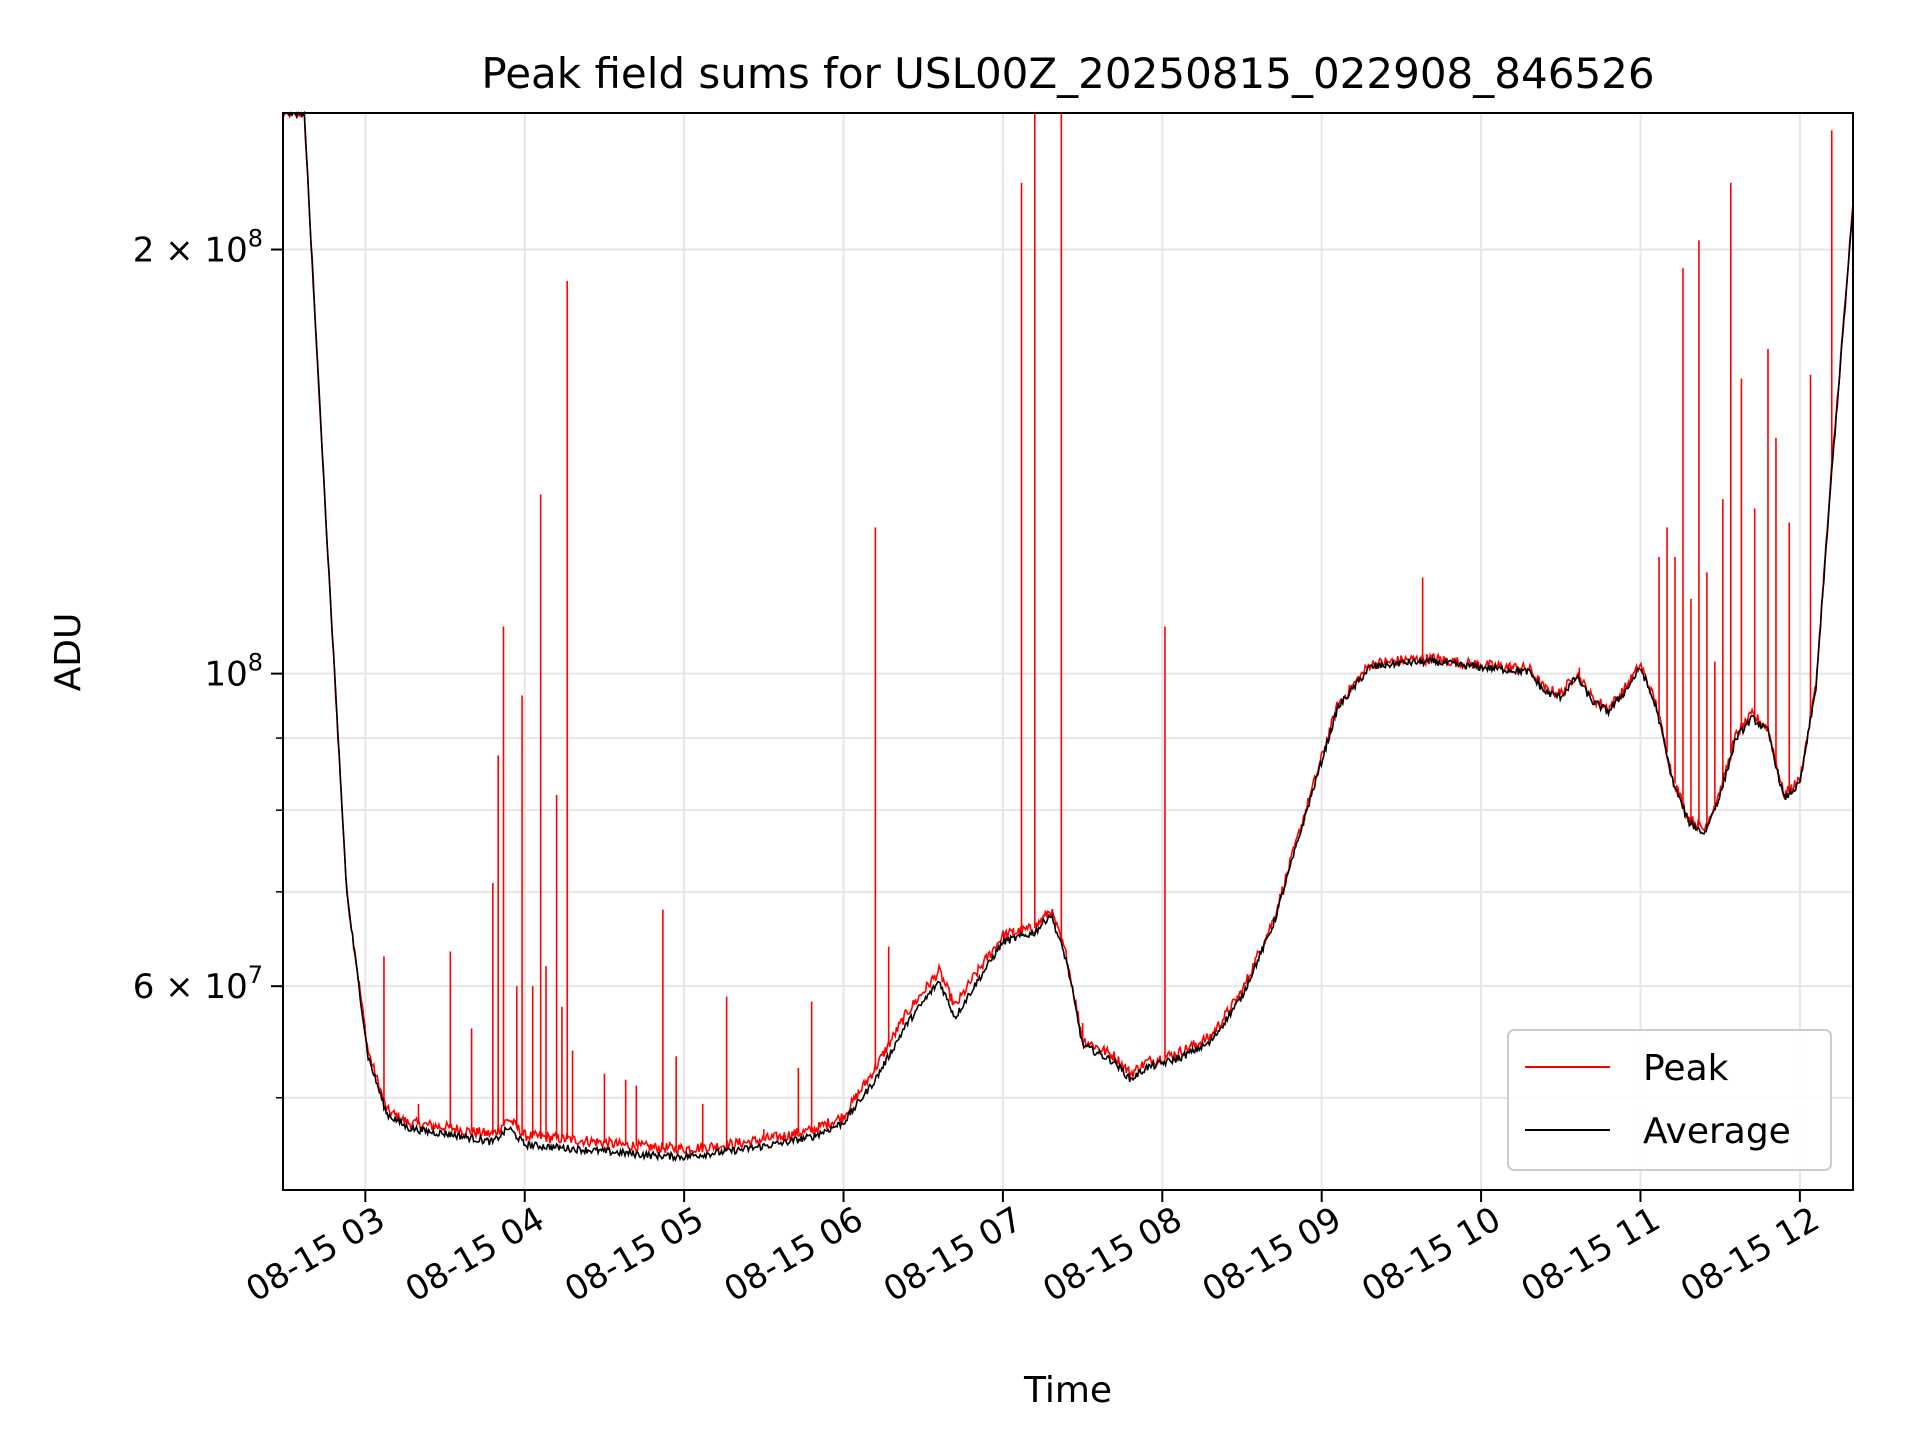 The image size is (1920, 1440). What do you see at coordinates (198, 984) in the screenshot?
I see `y-tick-label: 6 × 10⁷` at bounding box center [198, 984].